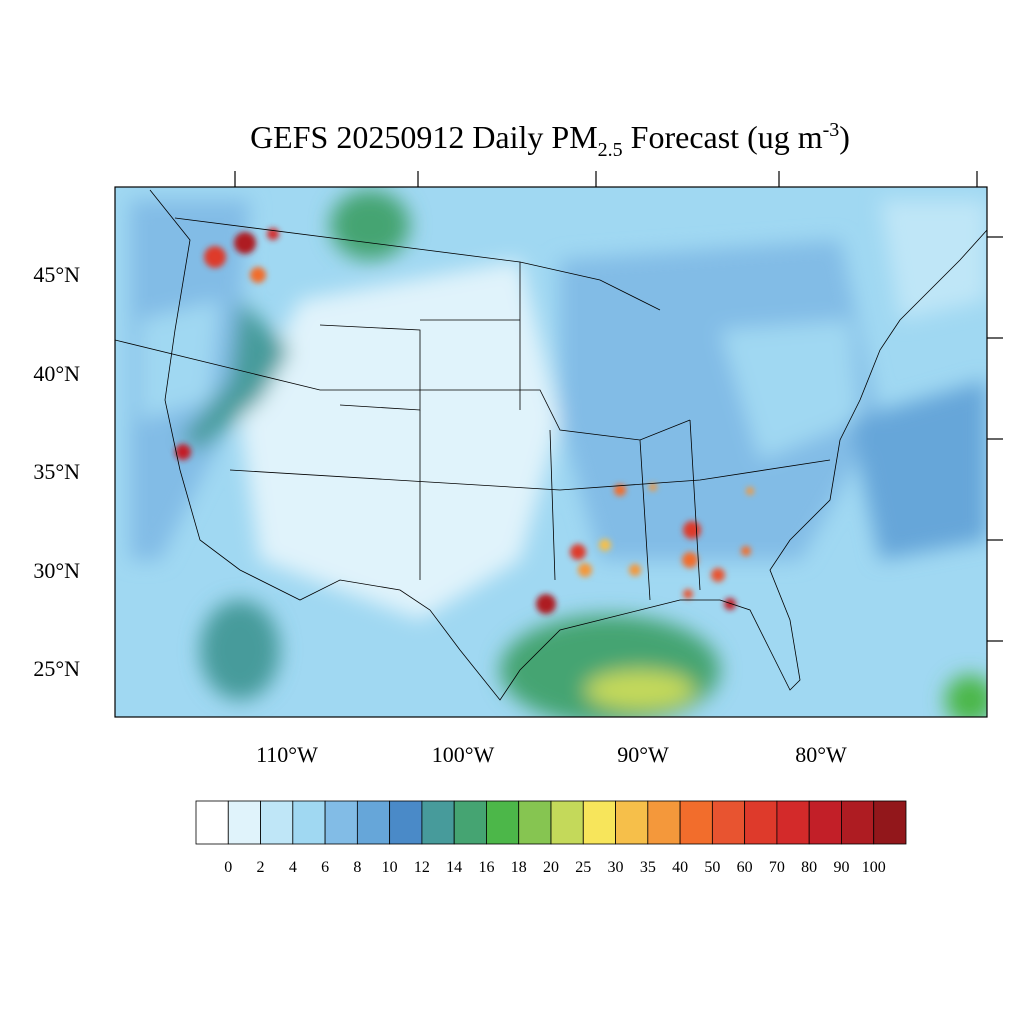 This screenshot has height=1024, width=1024. Describe the element at coordinates (454, 867) in the screenshot. I see `colorbar-label: 14` at that location.